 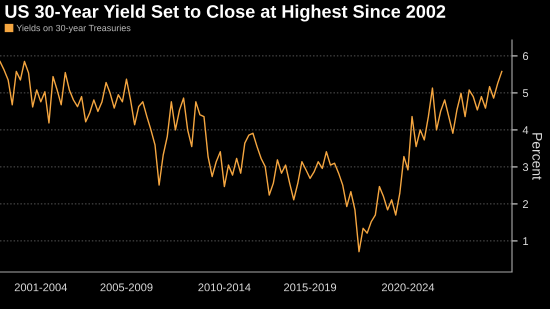 What do you see at coordinates (224, 287) in the screenshot?
I see `x-tick-label: 2010-2014` at bounding box center [224, 287].